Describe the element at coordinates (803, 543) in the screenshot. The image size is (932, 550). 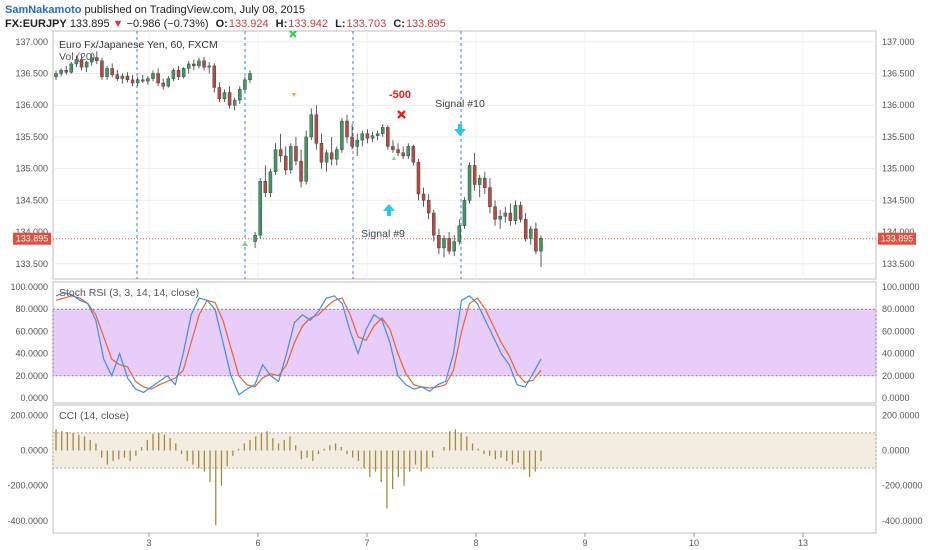
I see `time-tick-label: 13` at that location.